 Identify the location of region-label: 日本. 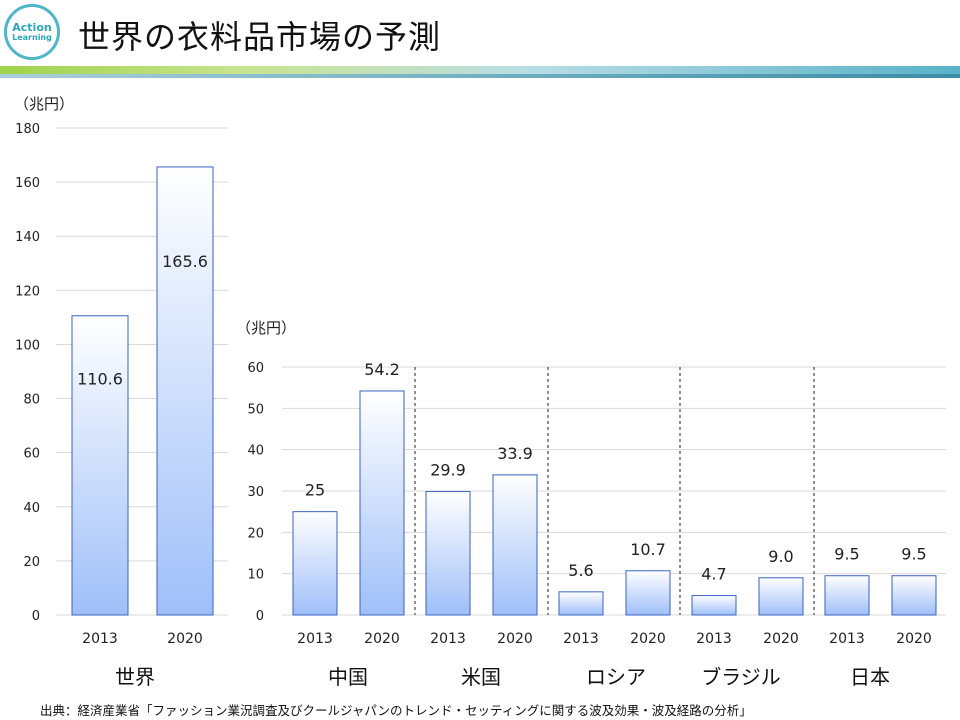
(870, 677).